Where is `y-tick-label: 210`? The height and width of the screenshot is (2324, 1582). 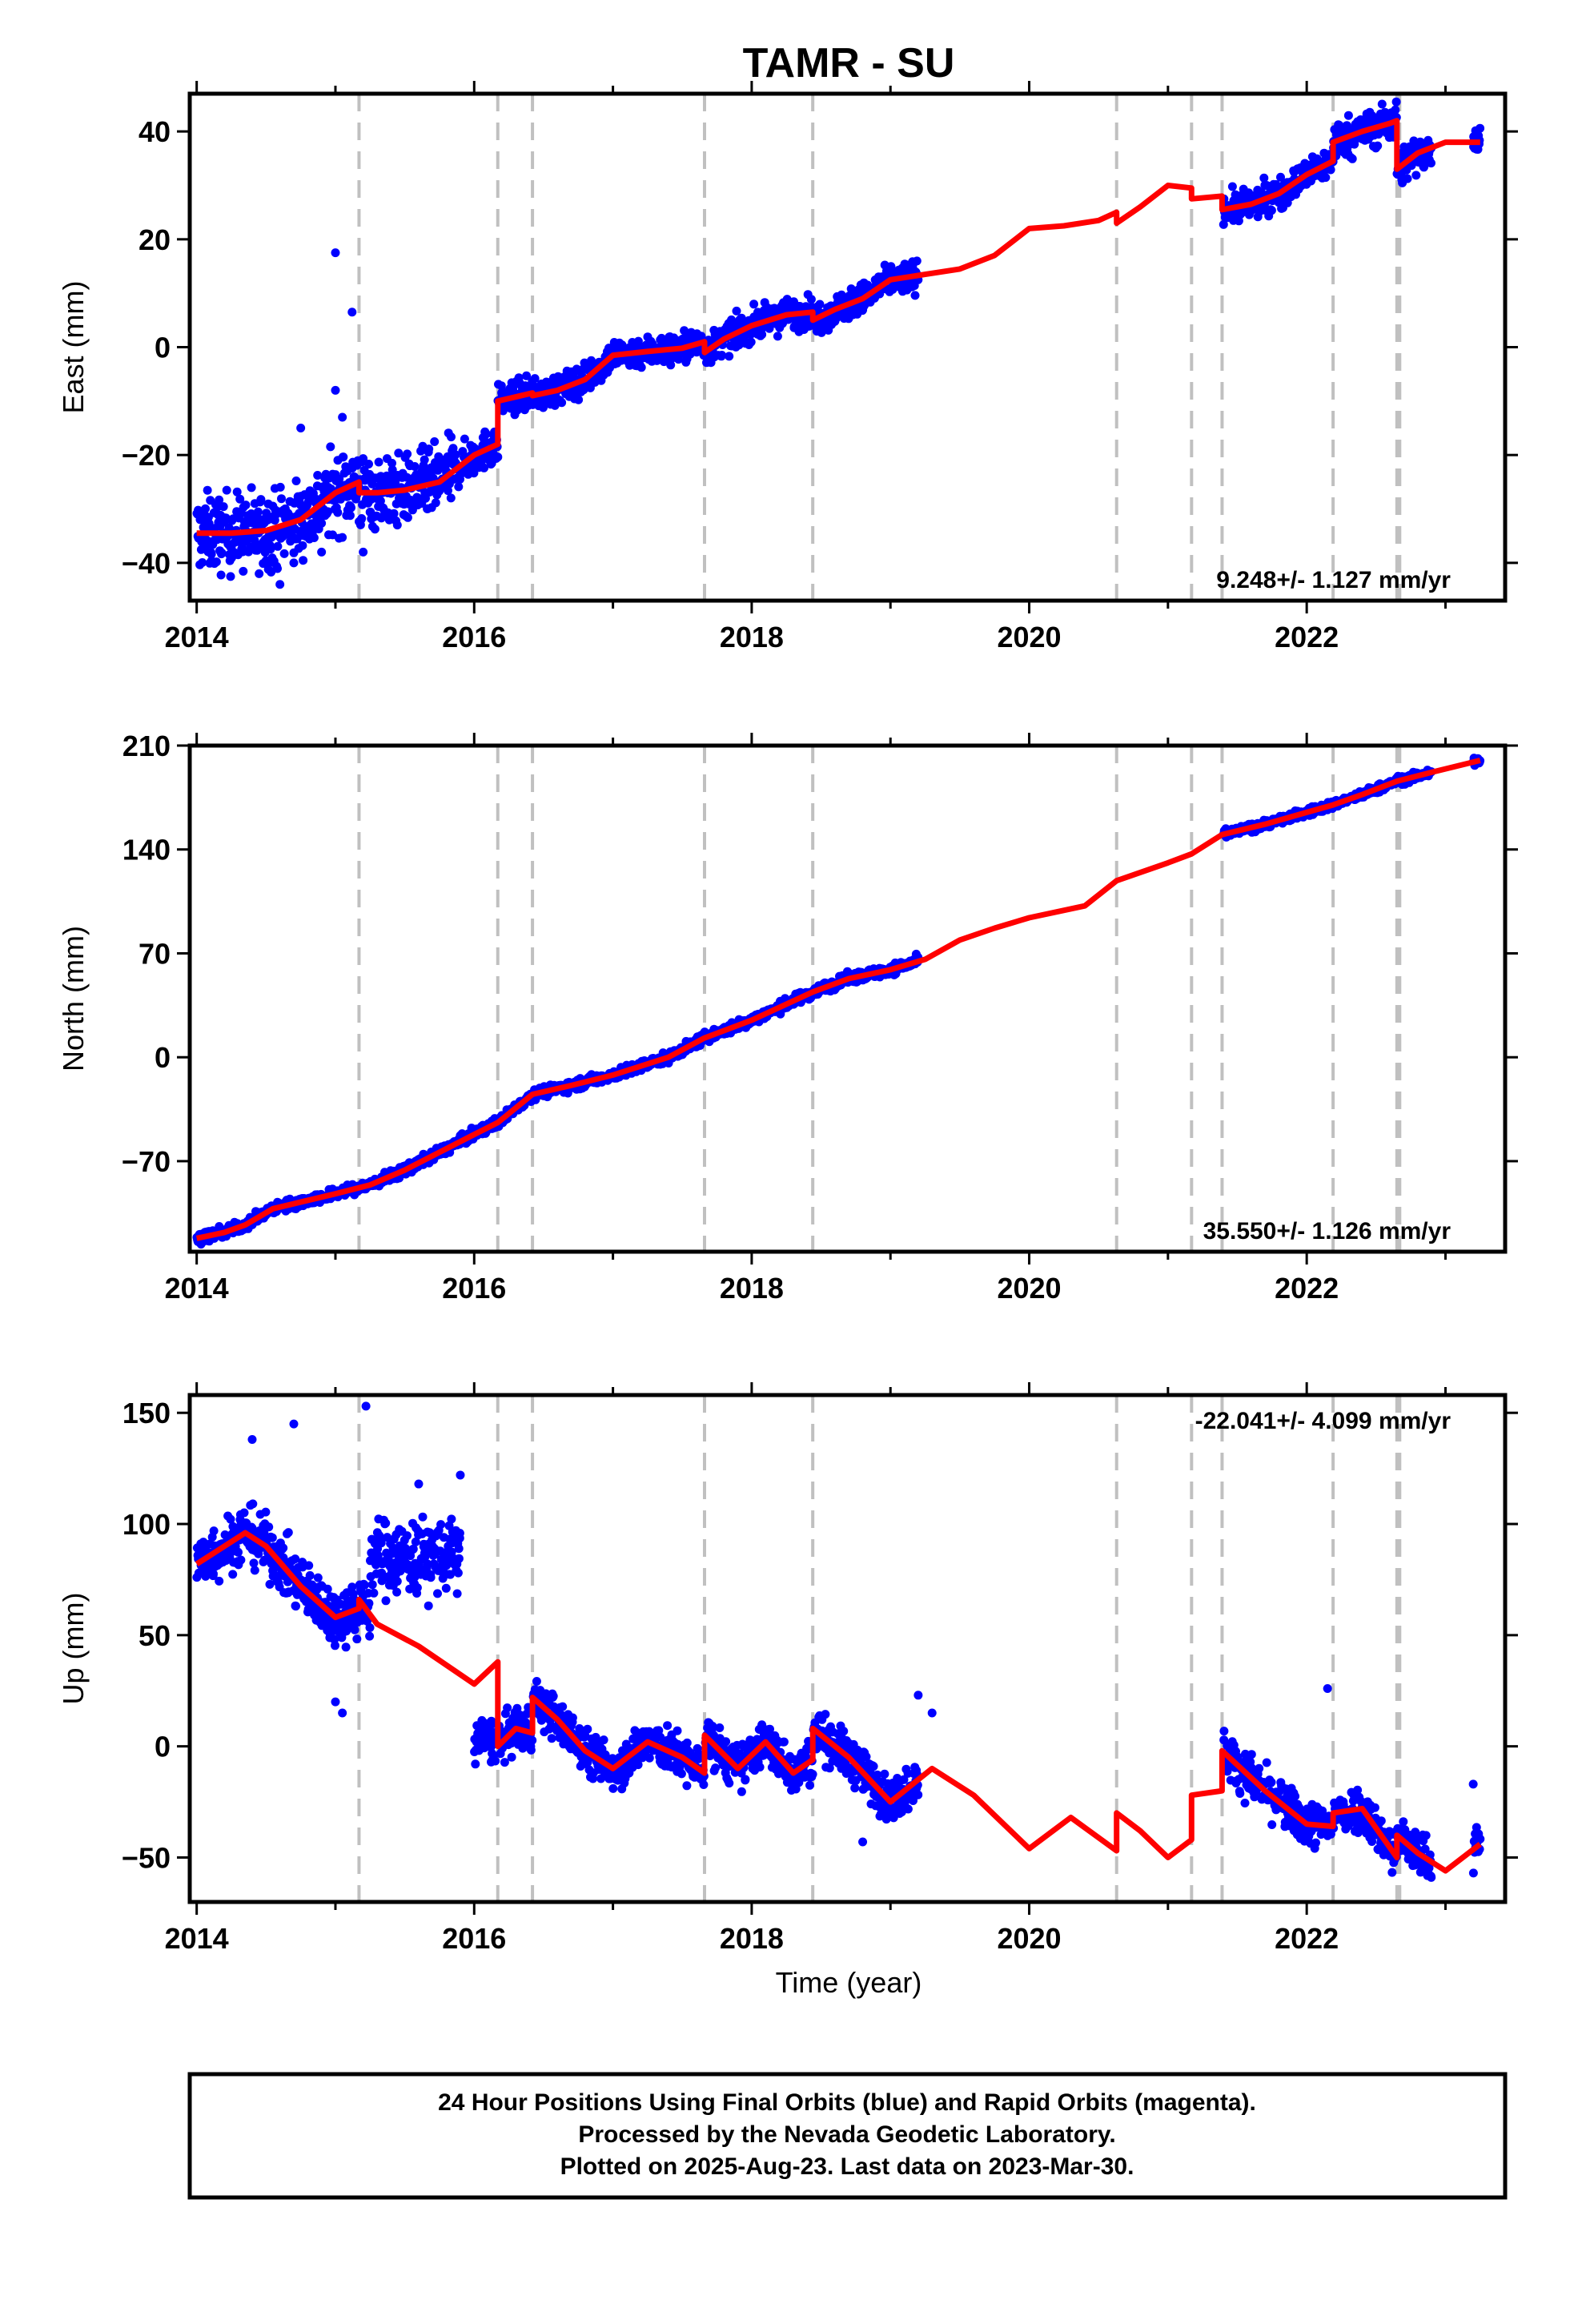
y-tick-label: 210 is located at coordinates (146, 746).